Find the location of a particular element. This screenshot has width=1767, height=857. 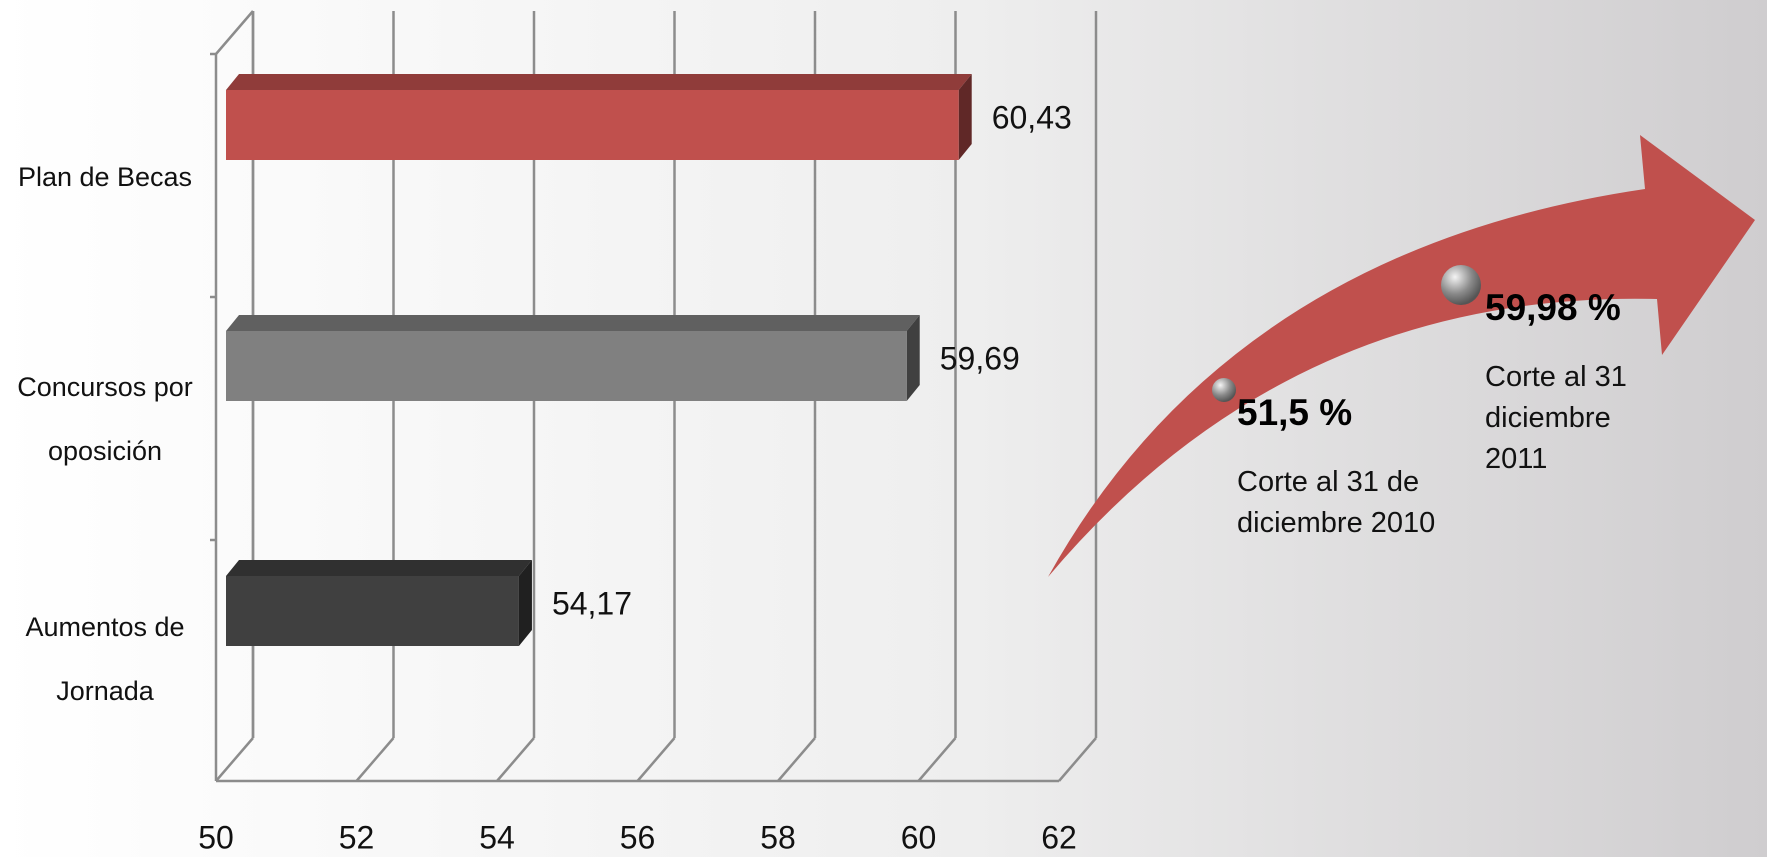

x-tick-label: 52 is located at coordinates (357, 837).